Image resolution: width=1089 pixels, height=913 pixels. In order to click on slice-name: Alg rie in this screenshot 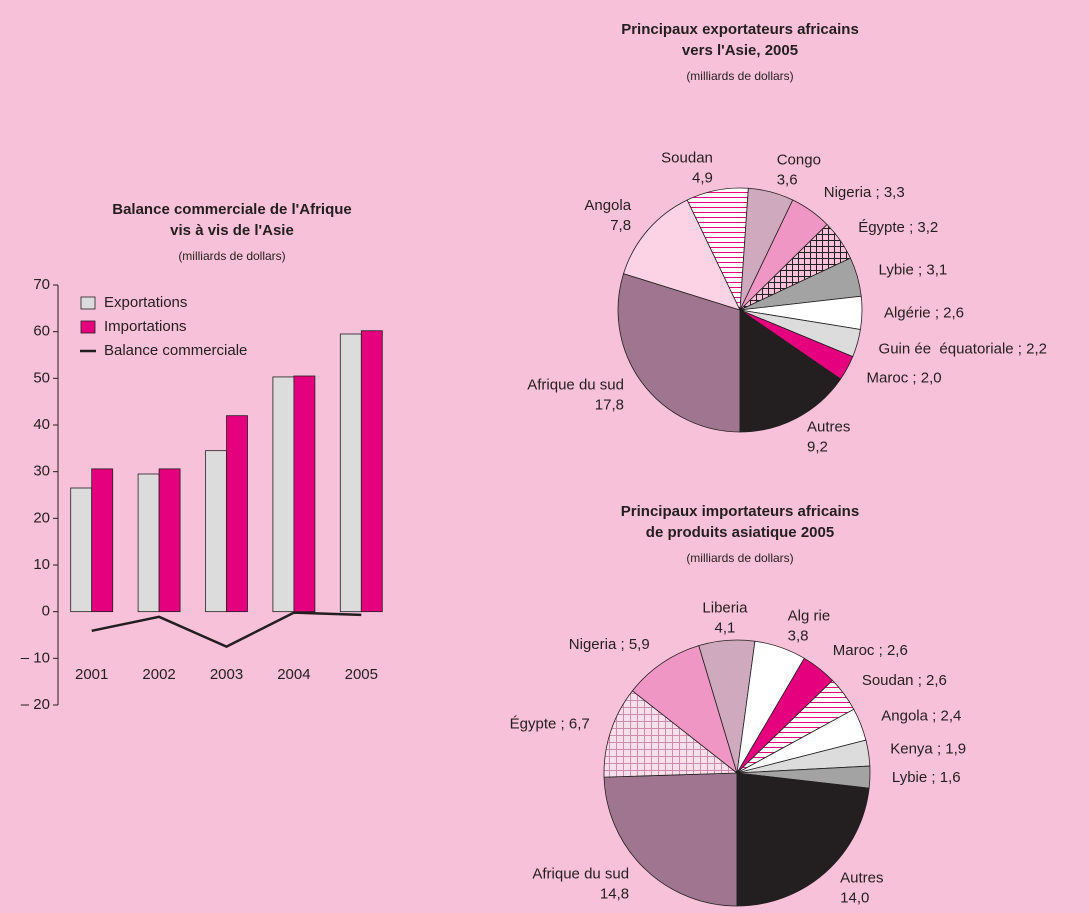, I will do `click(809, 615)`.